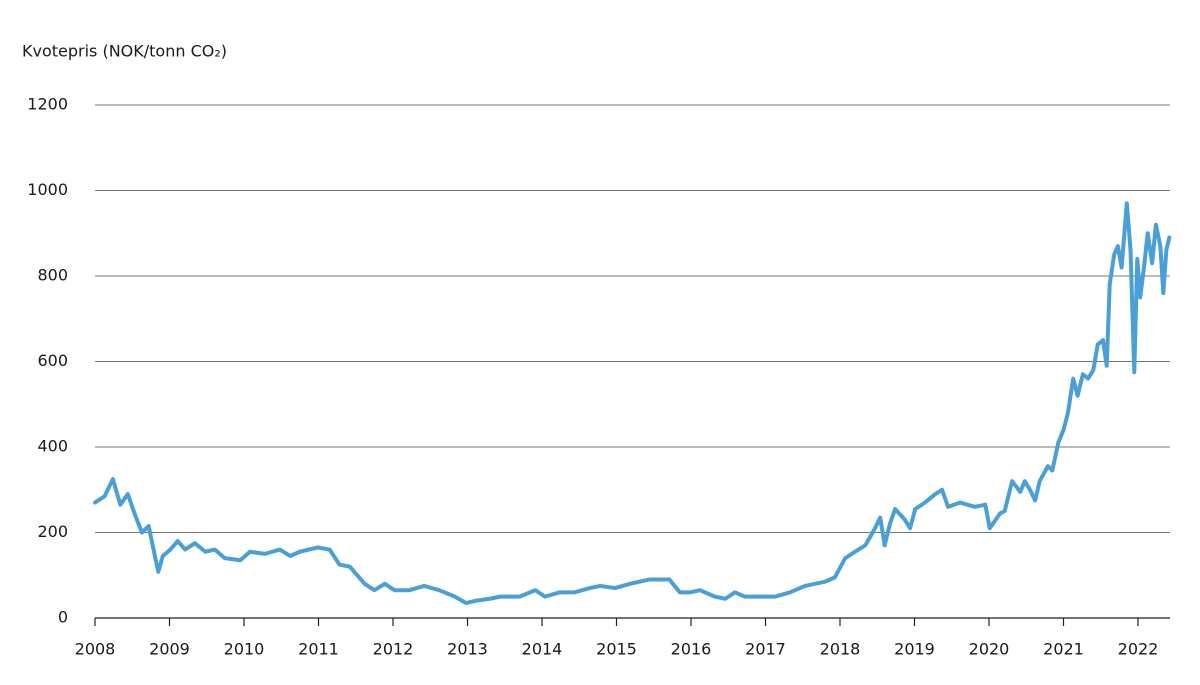 Image resolution: width=1200 pixels, height=685 pixels. What do you see at coordinates (989, 649) in the screenshot?
I see `x-tick-label: 2020` at bounding box center [989, 649].